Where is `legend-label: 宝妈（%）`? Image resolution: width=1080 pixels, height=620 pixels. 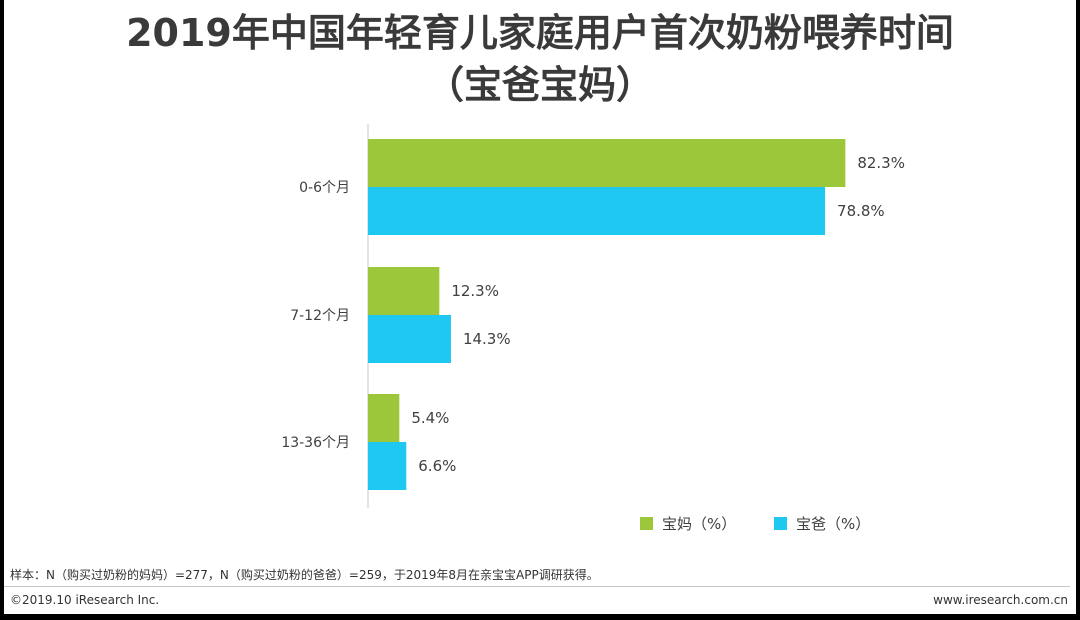 legend-label: 宝妈（%） is located at coordinates (699, 524).